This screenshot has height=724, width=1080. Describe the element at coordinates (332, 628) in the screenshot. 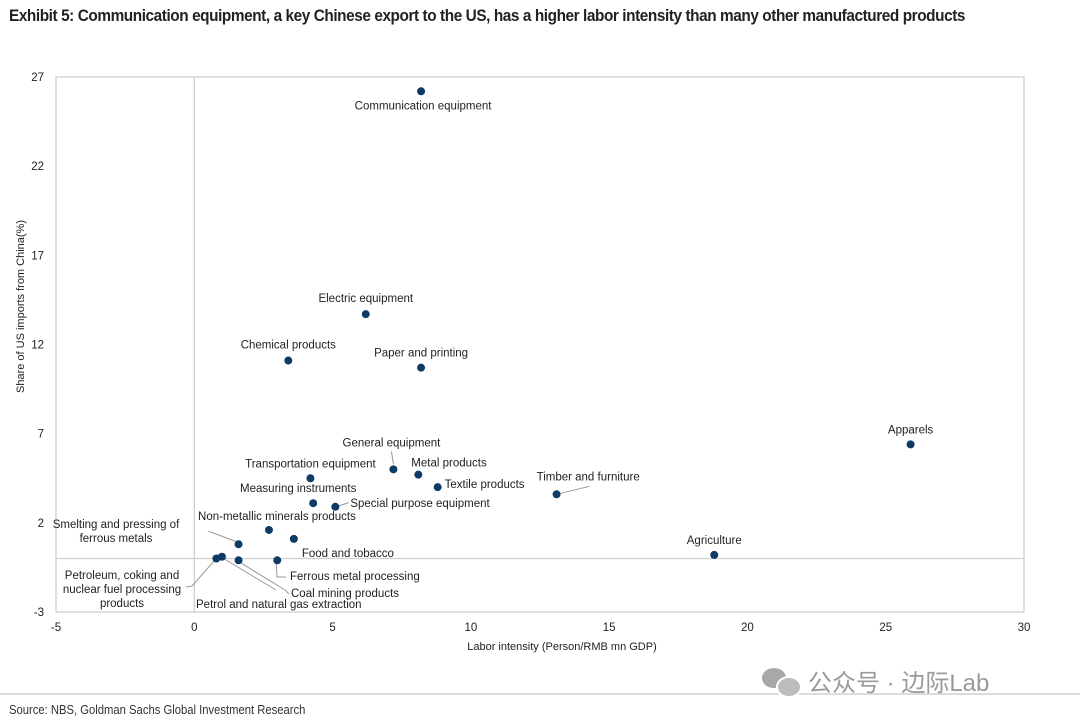

I see `x-tick-label: 5` at that location.